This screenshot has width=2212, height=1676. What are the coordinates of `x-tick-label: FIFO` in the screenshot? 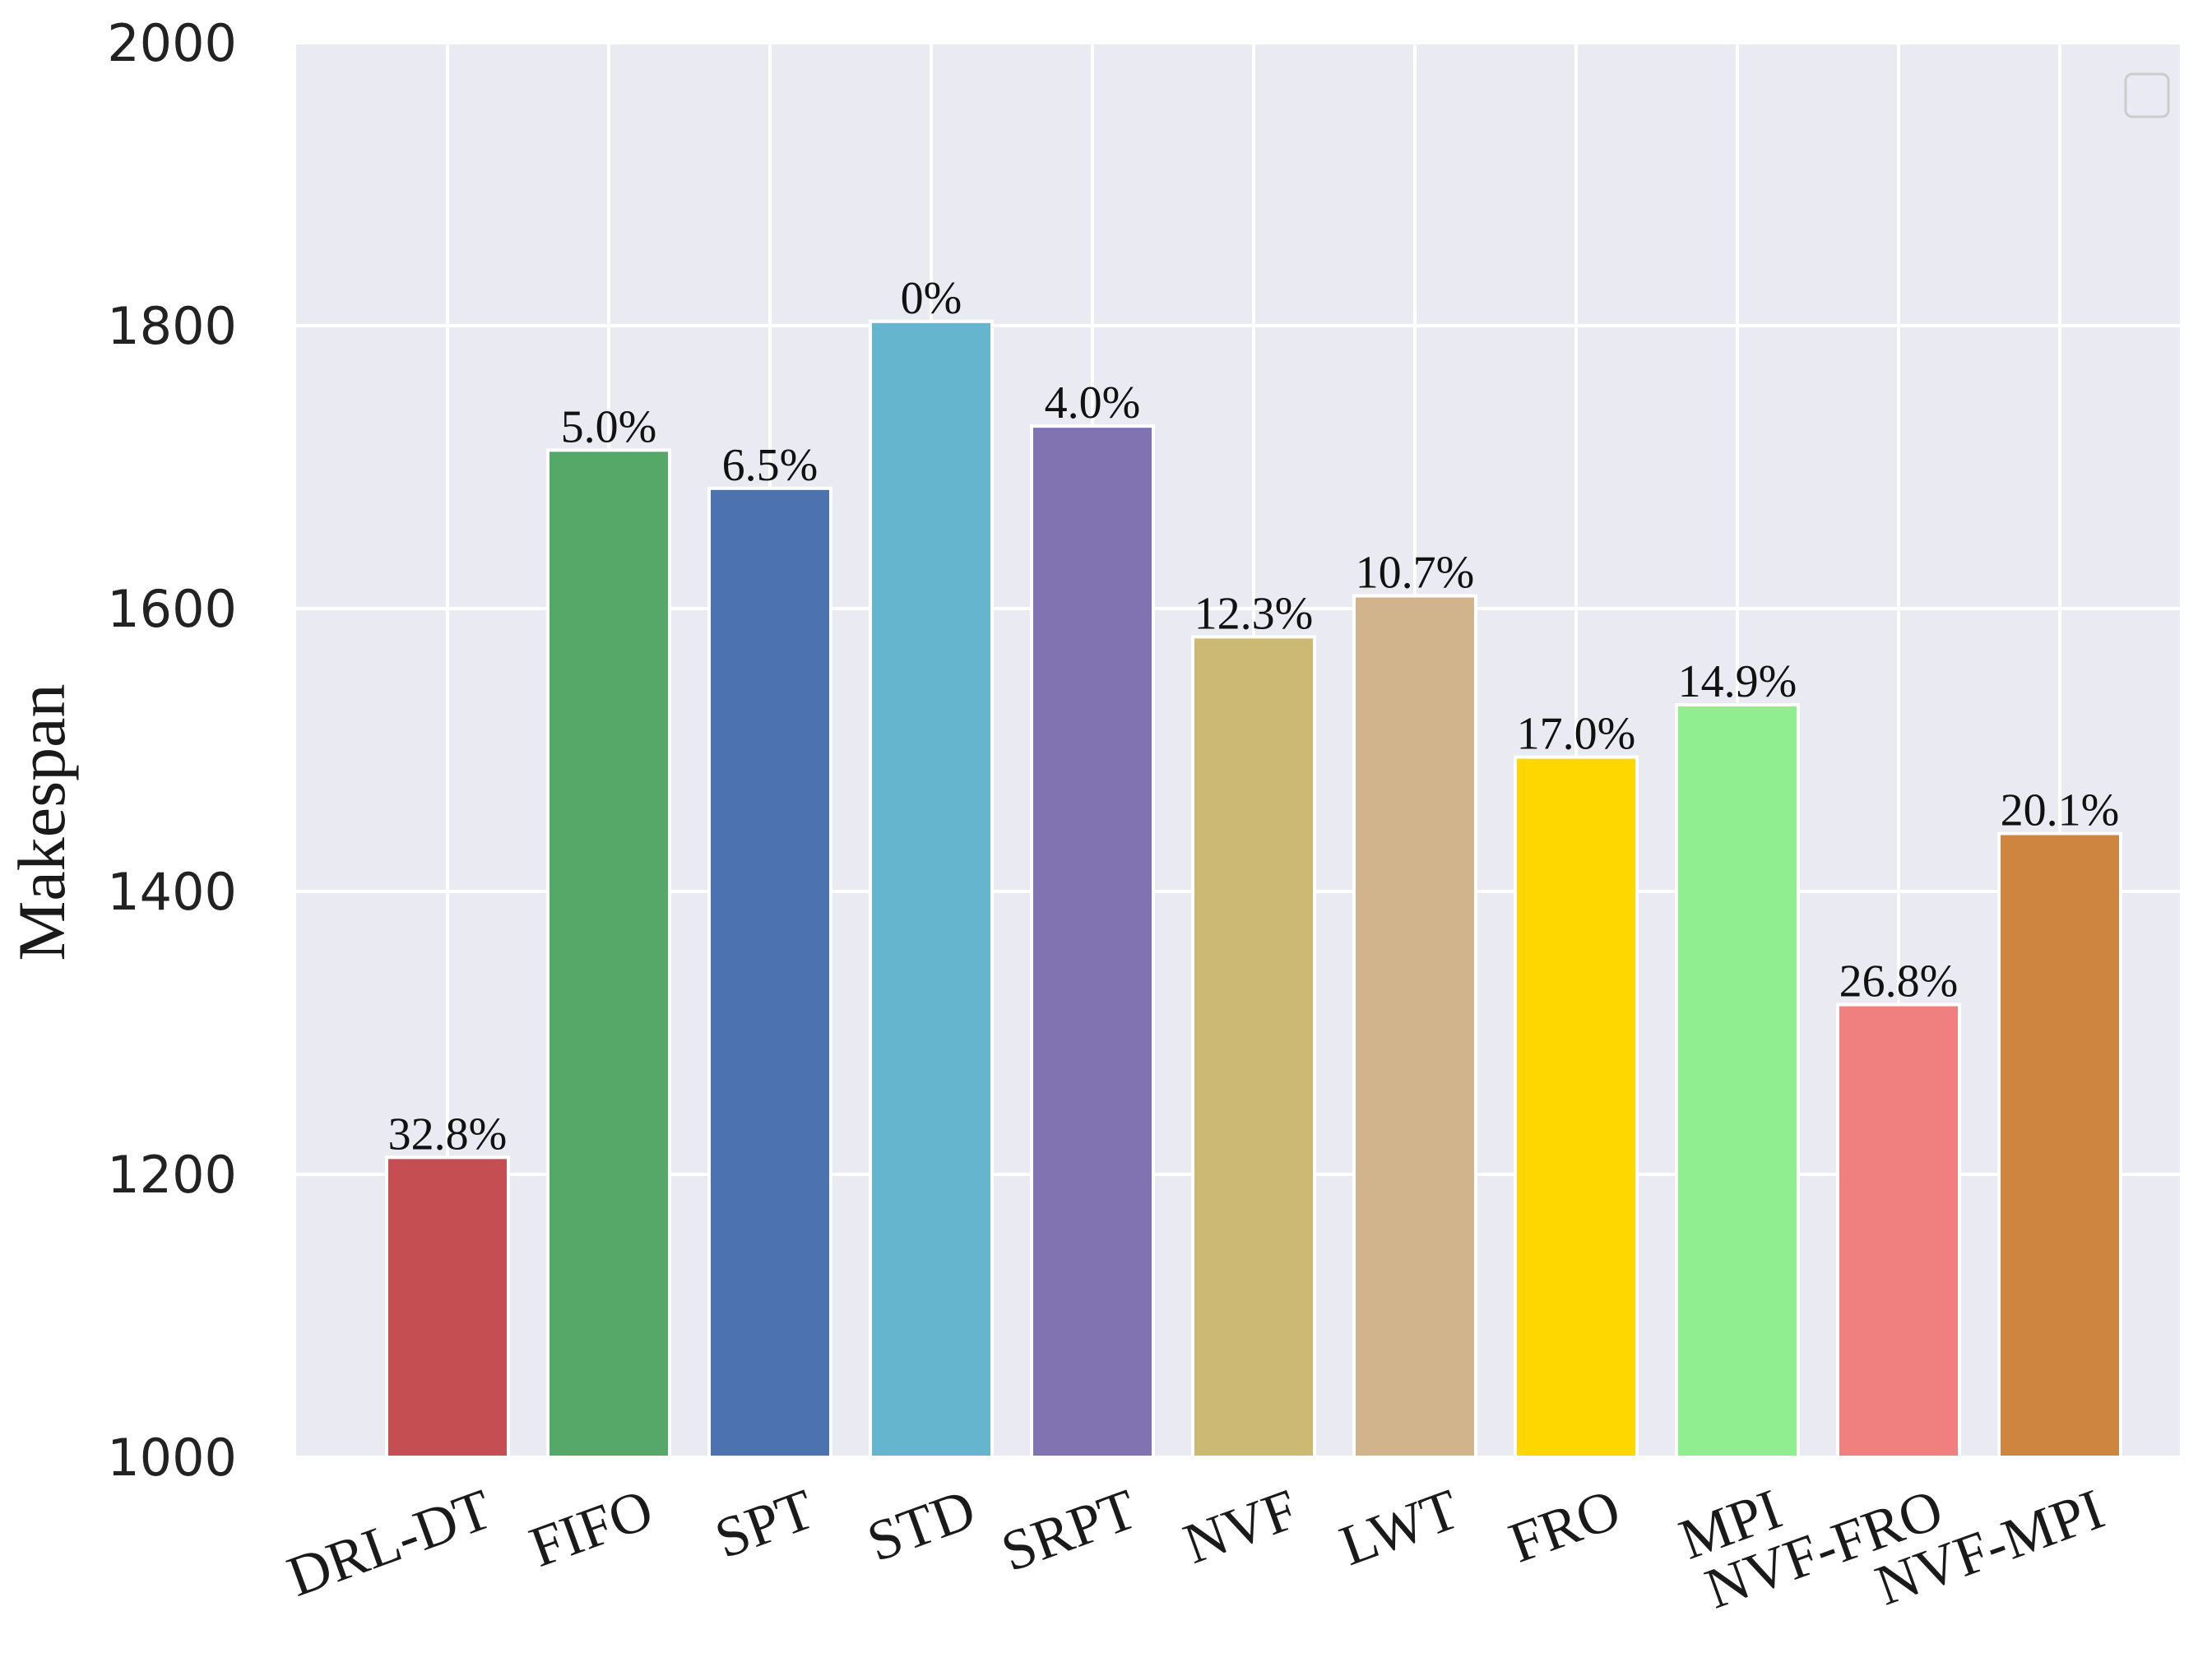 It's located at (591, 1529).